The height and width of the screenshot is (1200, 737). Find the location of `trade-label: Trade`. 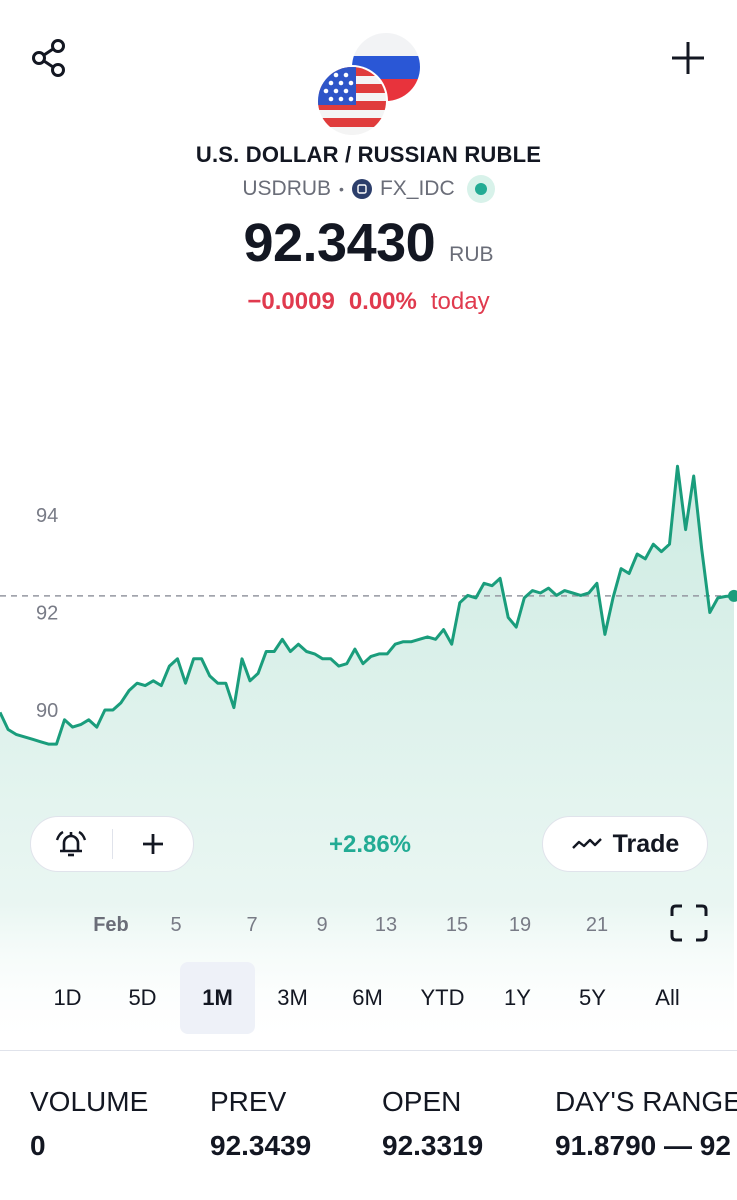

trade-label: Trade is located at coordinates (646, 843).